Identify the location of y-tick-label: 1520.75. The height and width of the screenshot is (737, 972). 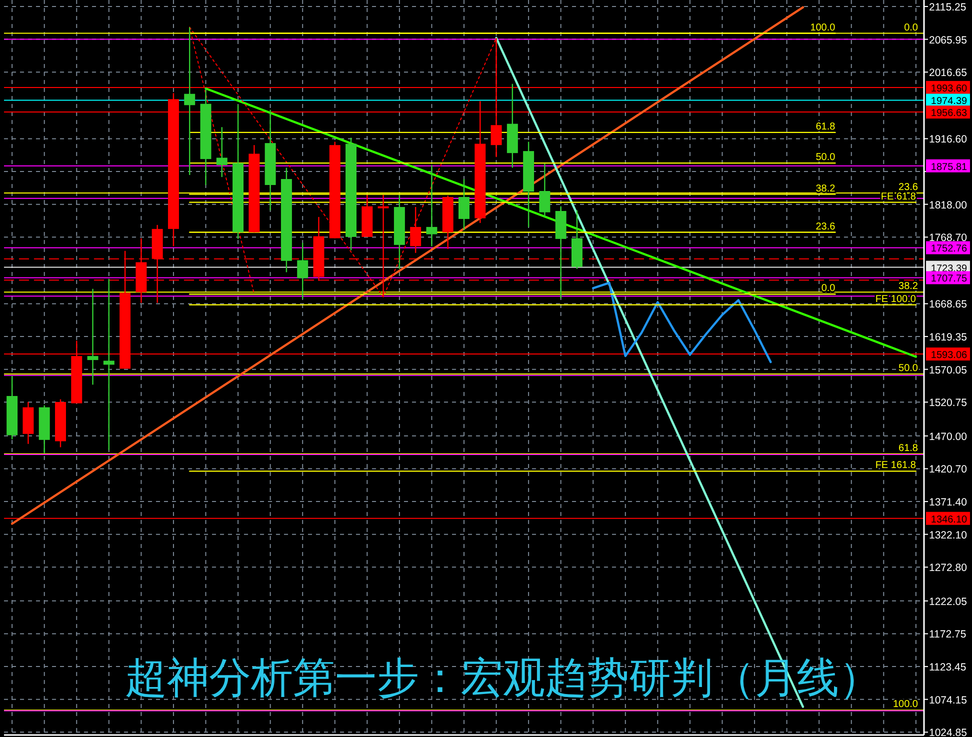
(948, 403).